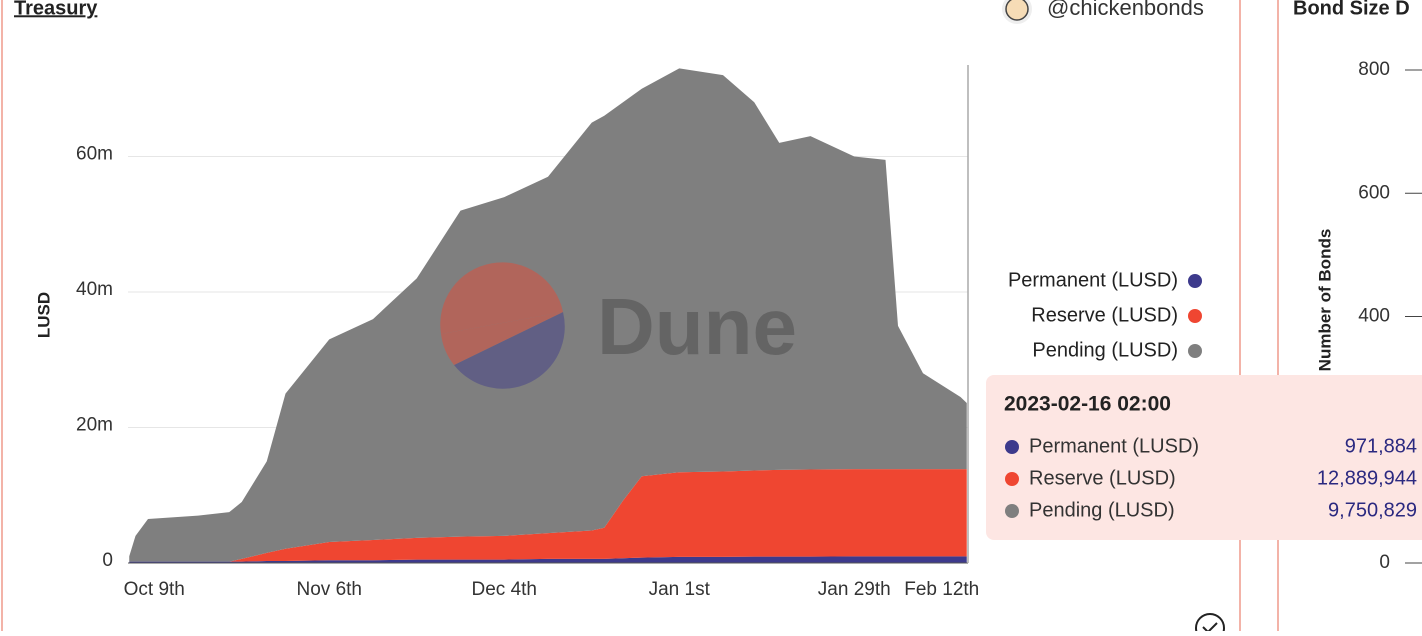 Image resolution: width=1422 pixels, height=636 pixels. What do you see at coordinates (1374, 316) in the screenshot?
I see `y-tick-label: 400` at bounding box center [1374, 316].